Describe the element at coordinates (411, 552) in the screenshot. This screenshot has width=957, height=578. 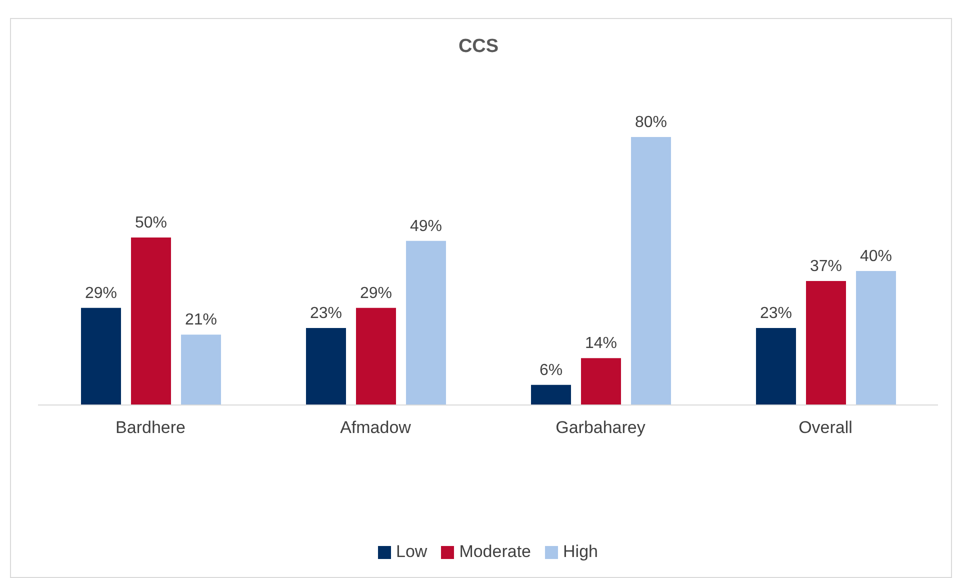
I see `legend-label: Low` at that location.